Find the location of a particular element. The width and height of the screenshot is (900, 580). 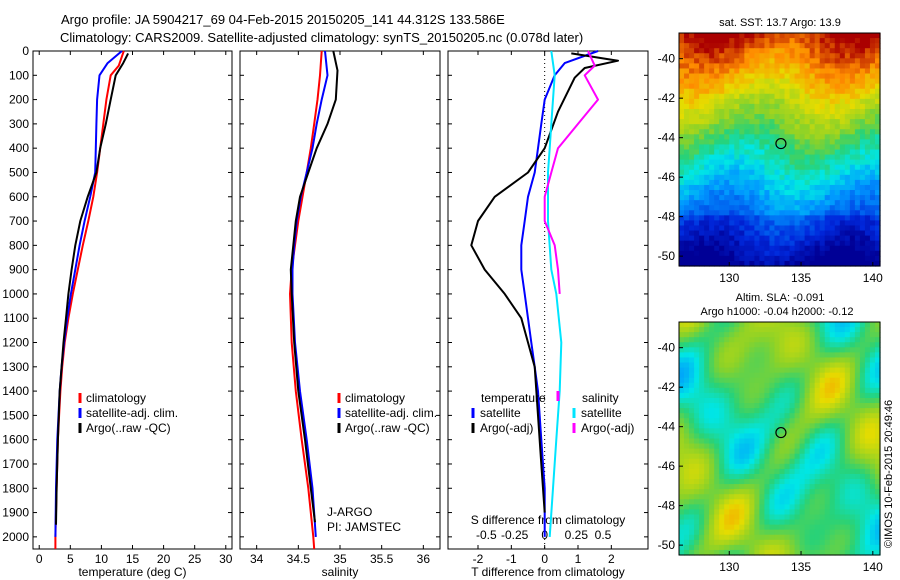

x-tick-label: 135 is located at coordinates (801, 567).